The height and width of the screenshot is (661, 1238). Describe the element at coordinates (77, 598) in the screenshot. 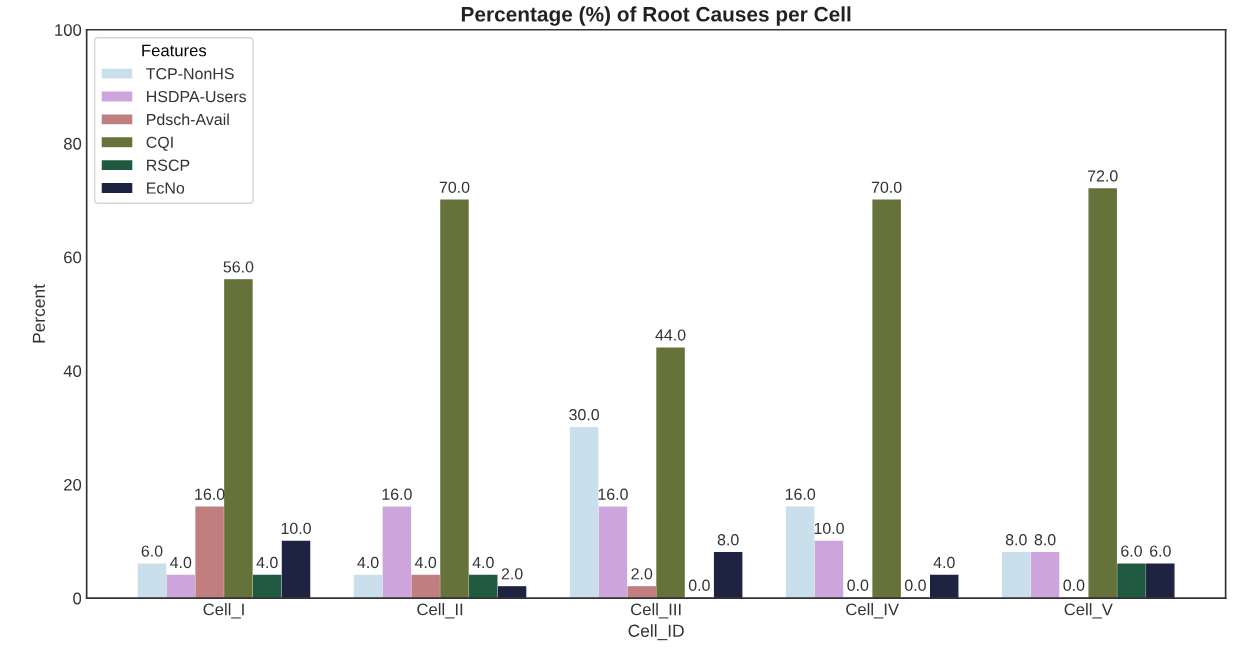

I see `y-tick-label: 0` at that location.